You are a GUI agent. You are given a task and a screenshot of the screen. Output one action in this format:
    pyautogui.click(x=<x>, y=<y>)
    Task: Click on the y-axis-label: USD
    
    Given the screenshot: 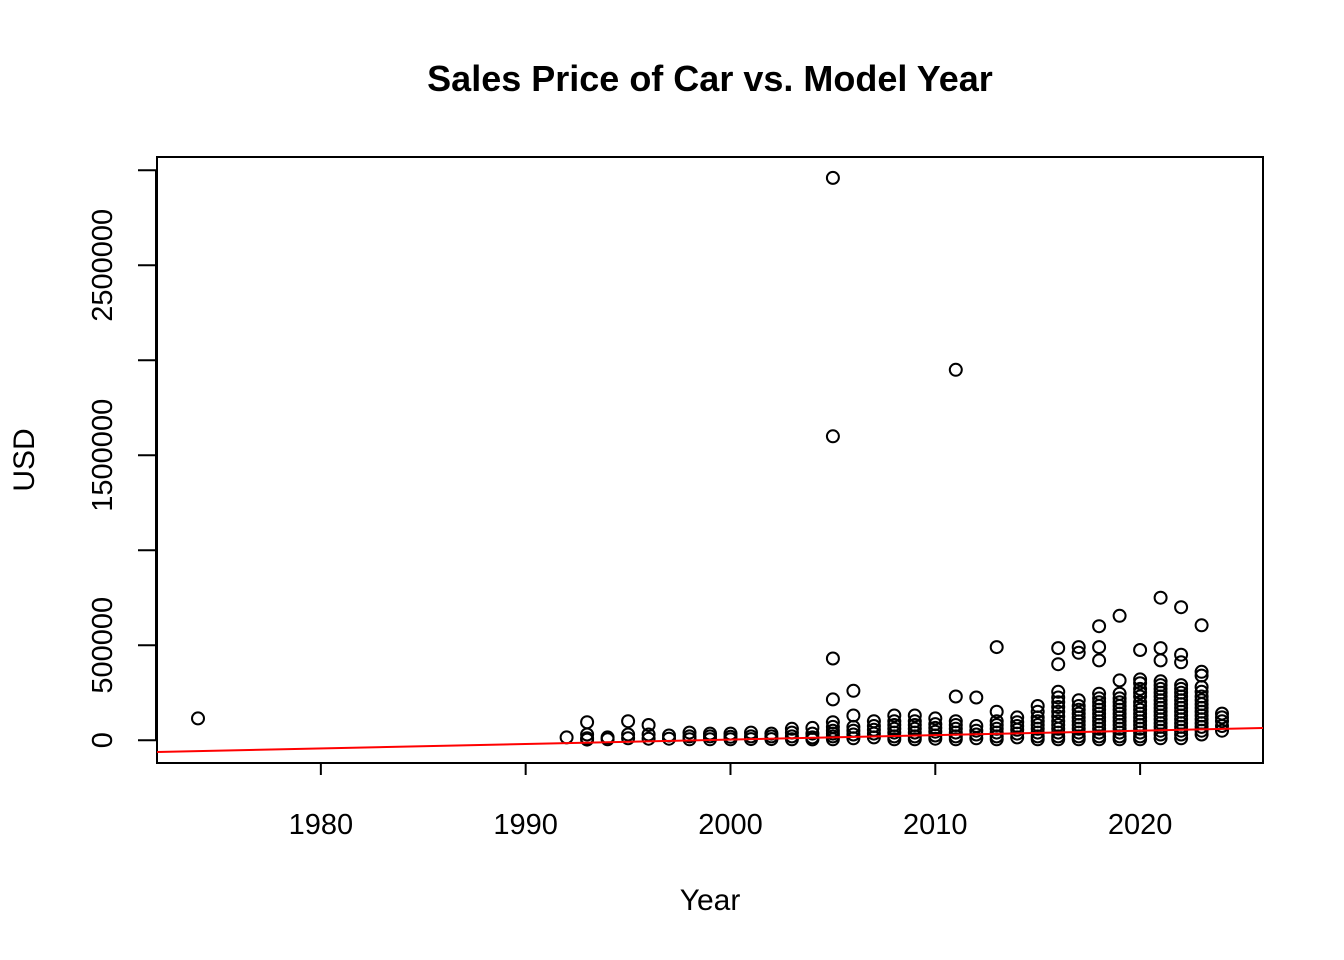 What is the action you would take?
    pyautogui.click(x=24, y=459)
    